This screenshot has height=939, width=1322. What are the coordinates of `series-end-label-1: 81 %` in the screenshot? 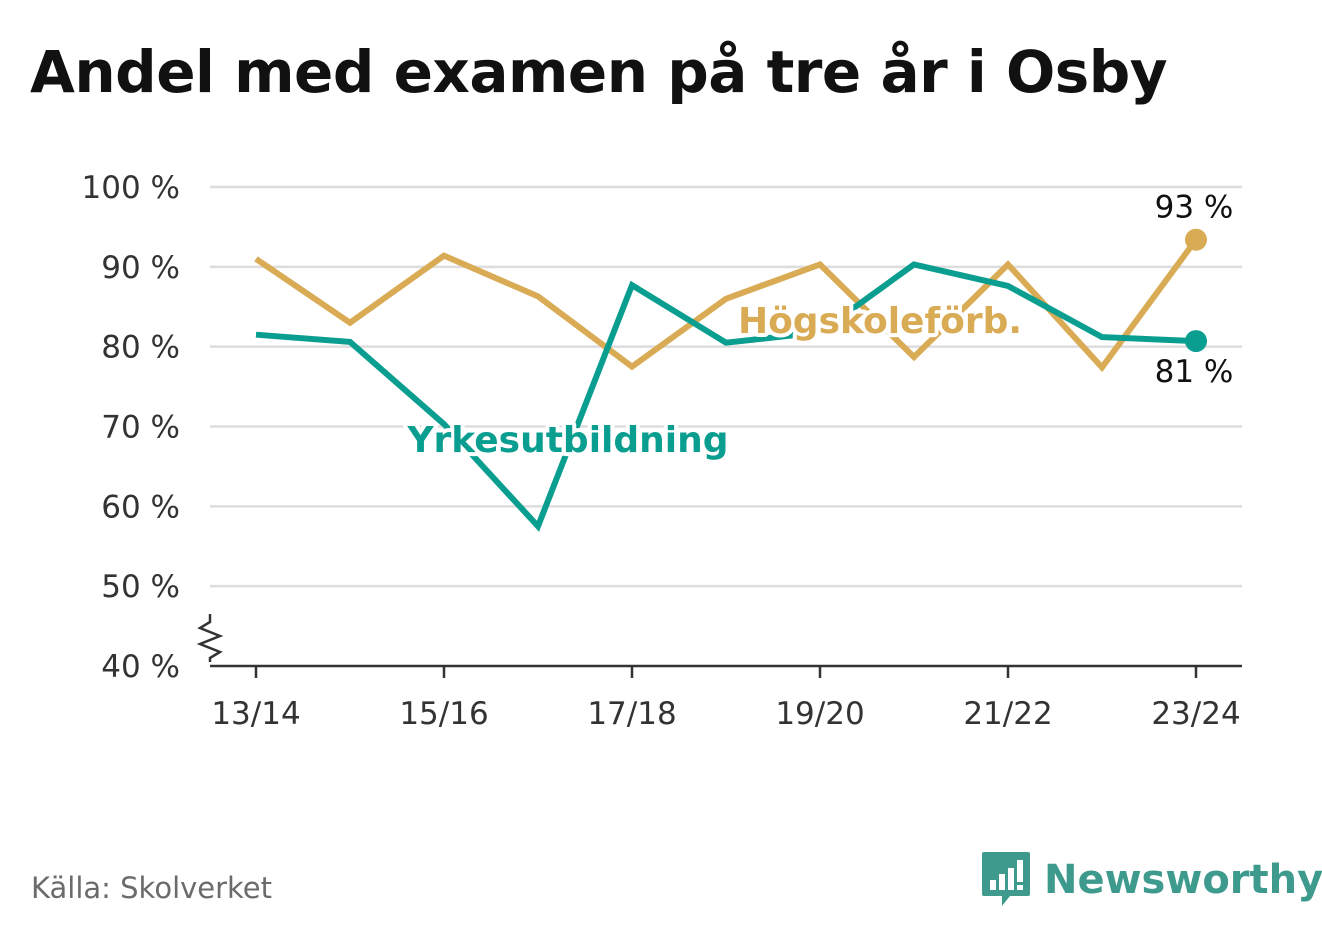 It's located at (1194, 372).